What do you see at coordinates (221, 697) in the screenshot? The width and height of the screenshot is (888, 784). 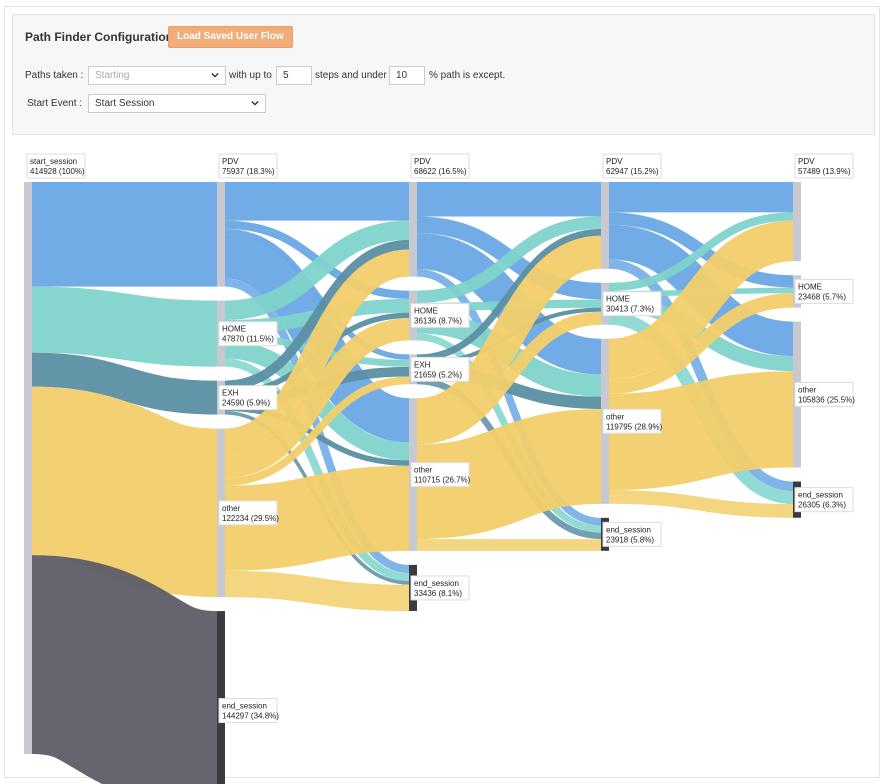 I see `node-bar-end-session` at bounding box center [221, 697].